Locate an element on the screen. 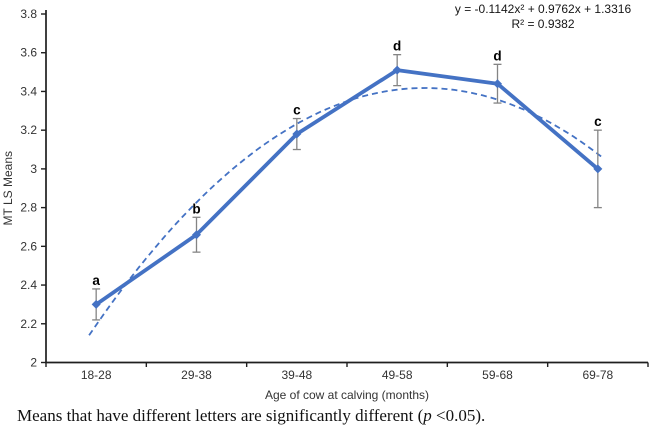  x-category-label: 29-38 is located at coordinates (196, 375).